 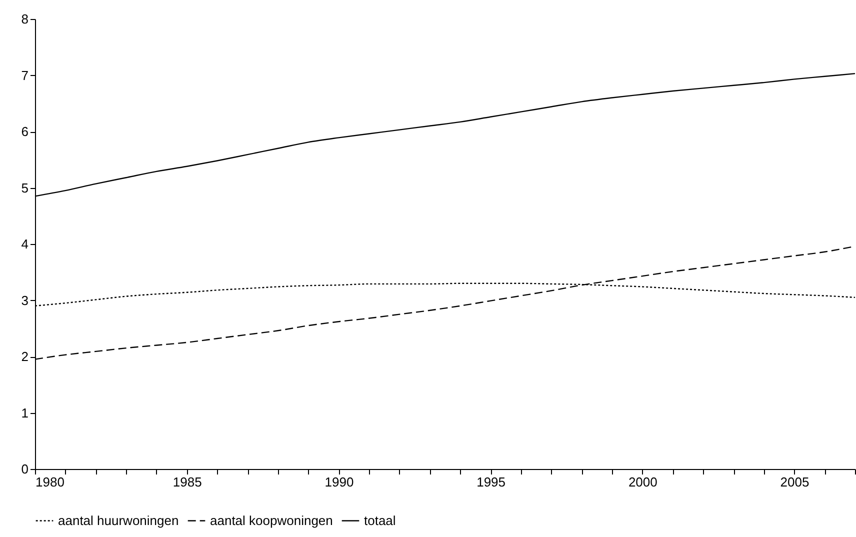 I want to click on y-tick-label: 3, so click(x=24, y=300).